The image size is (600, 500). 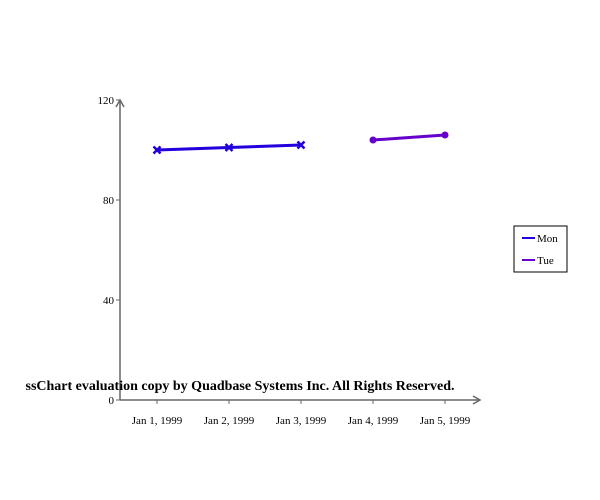 What do you see at coordinates (229, 421) in the screenshot?
I see `x-tick-label: Jan 2, 1999` at bounding box center [229, 421].